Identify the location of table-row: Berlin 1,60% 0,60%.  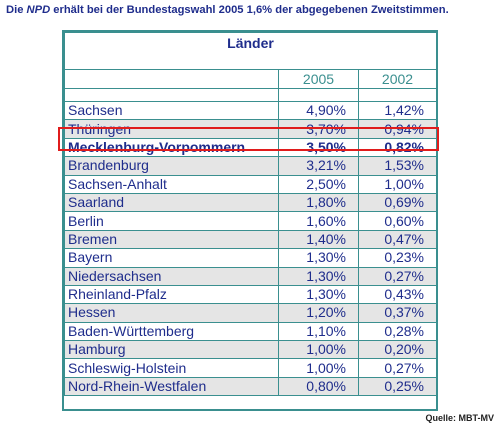
(251, 221).